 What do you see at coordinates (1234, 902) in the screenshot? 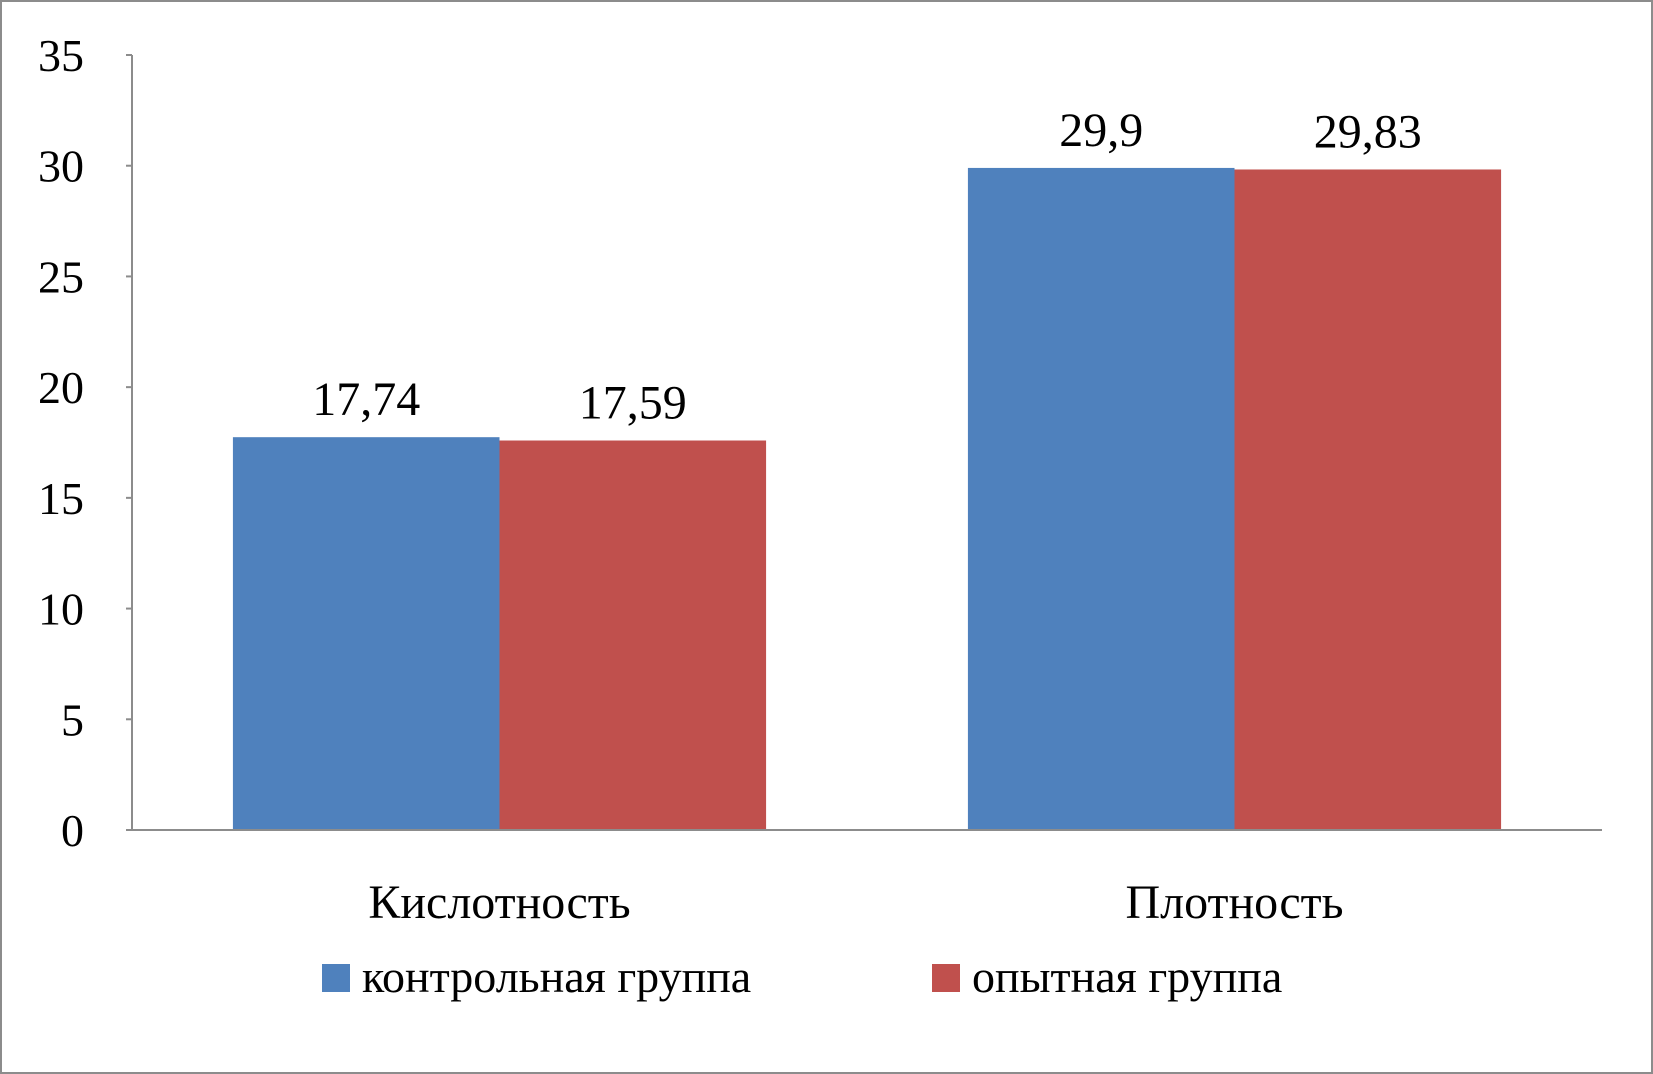
I see `x-category-label: Плотность` at bounding box center [1234, 902].